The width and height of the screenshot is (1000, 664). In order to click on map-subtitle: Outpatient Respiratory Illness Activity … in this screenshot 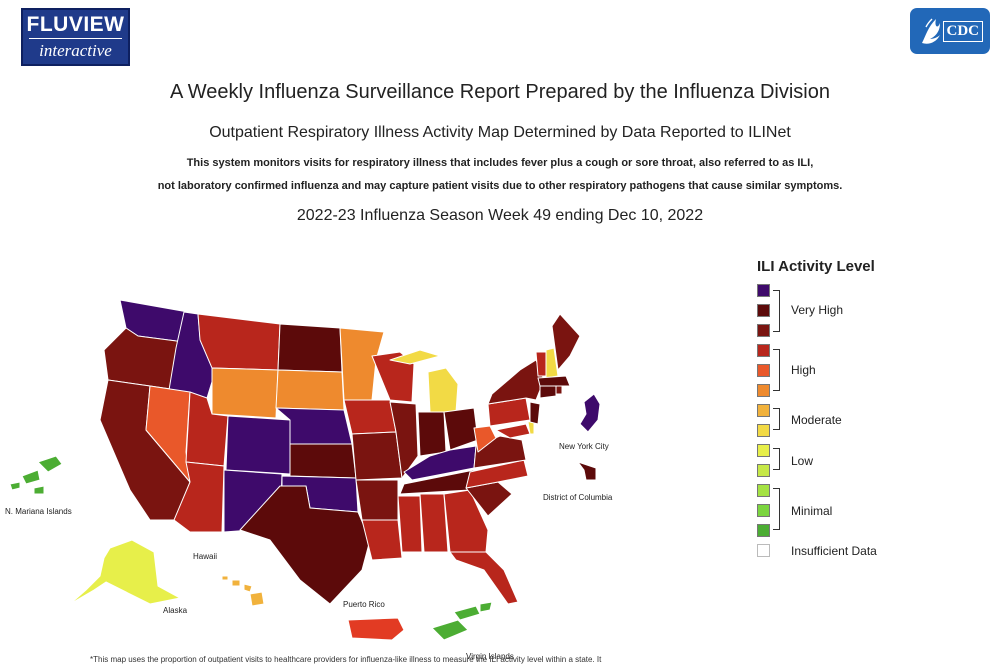, I will do `click(500, 132)`.